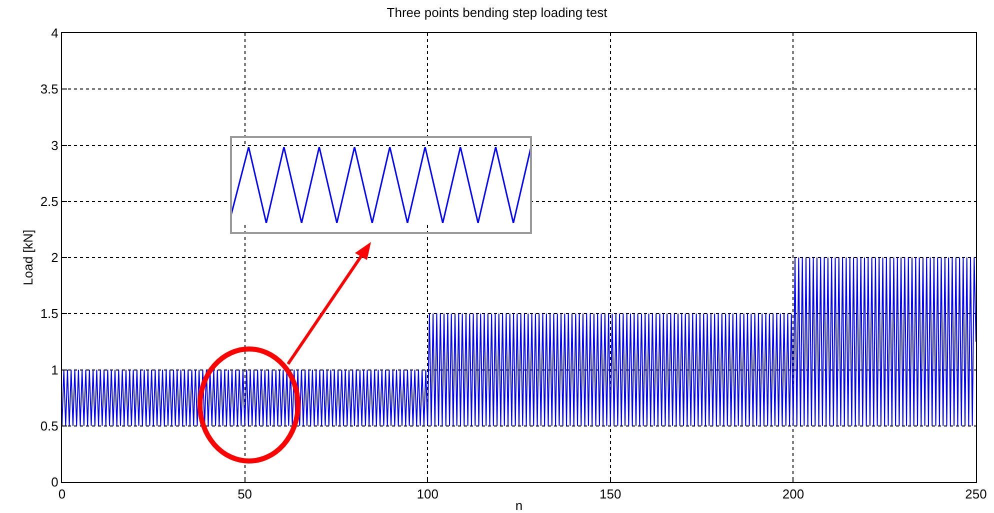 The image size is (994, 513). What do you see at coordinates (54, 258) in the screenshot?
I see `y-tick-label: 2` at bounding box center [54, 258].